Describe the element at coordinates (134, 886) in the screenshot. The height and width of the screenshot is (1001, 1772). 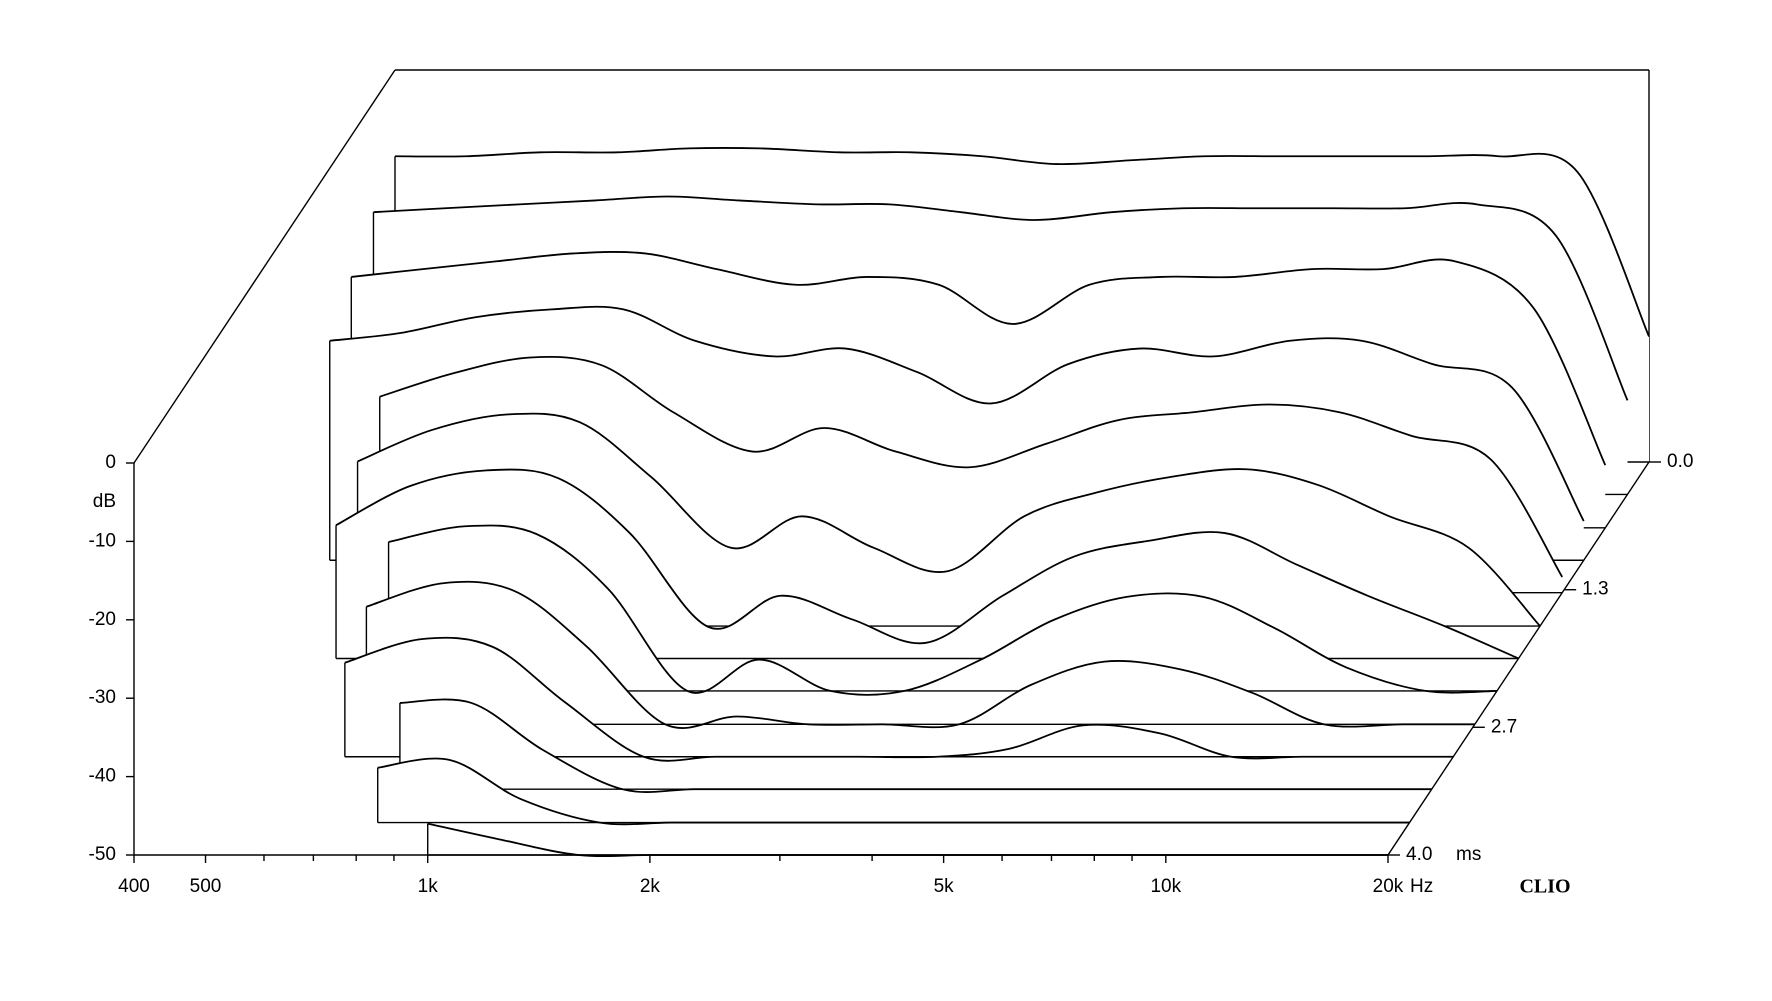
I see `x-tick-label: 400` at that location.